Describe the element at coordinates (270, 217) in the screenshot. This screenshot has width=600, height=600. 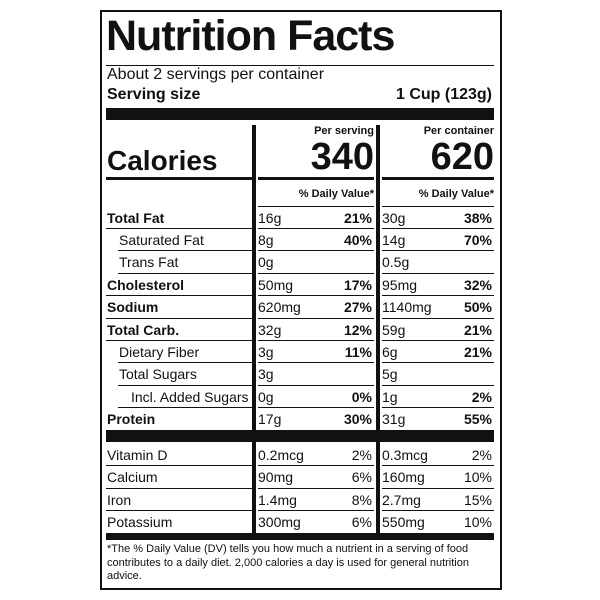
I see `amount: 16g` at that location.